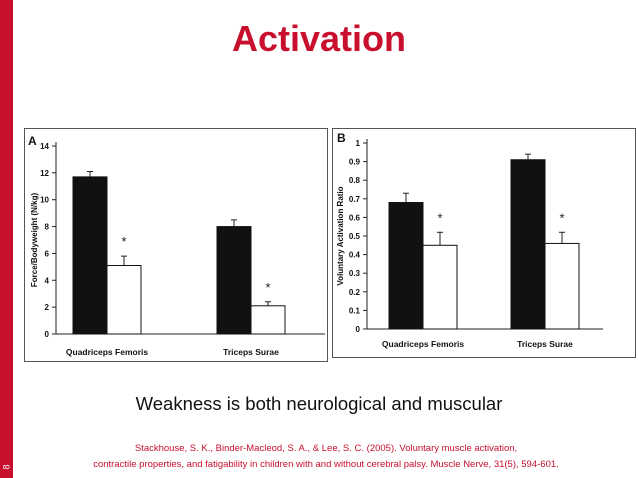 Image resolution: width=638 pixels, height=478 pixels. What do you see at coordinates (355, 273) in the screenshot?
I see `y-tick-label: 0.3` at bounding box center [355, 273].